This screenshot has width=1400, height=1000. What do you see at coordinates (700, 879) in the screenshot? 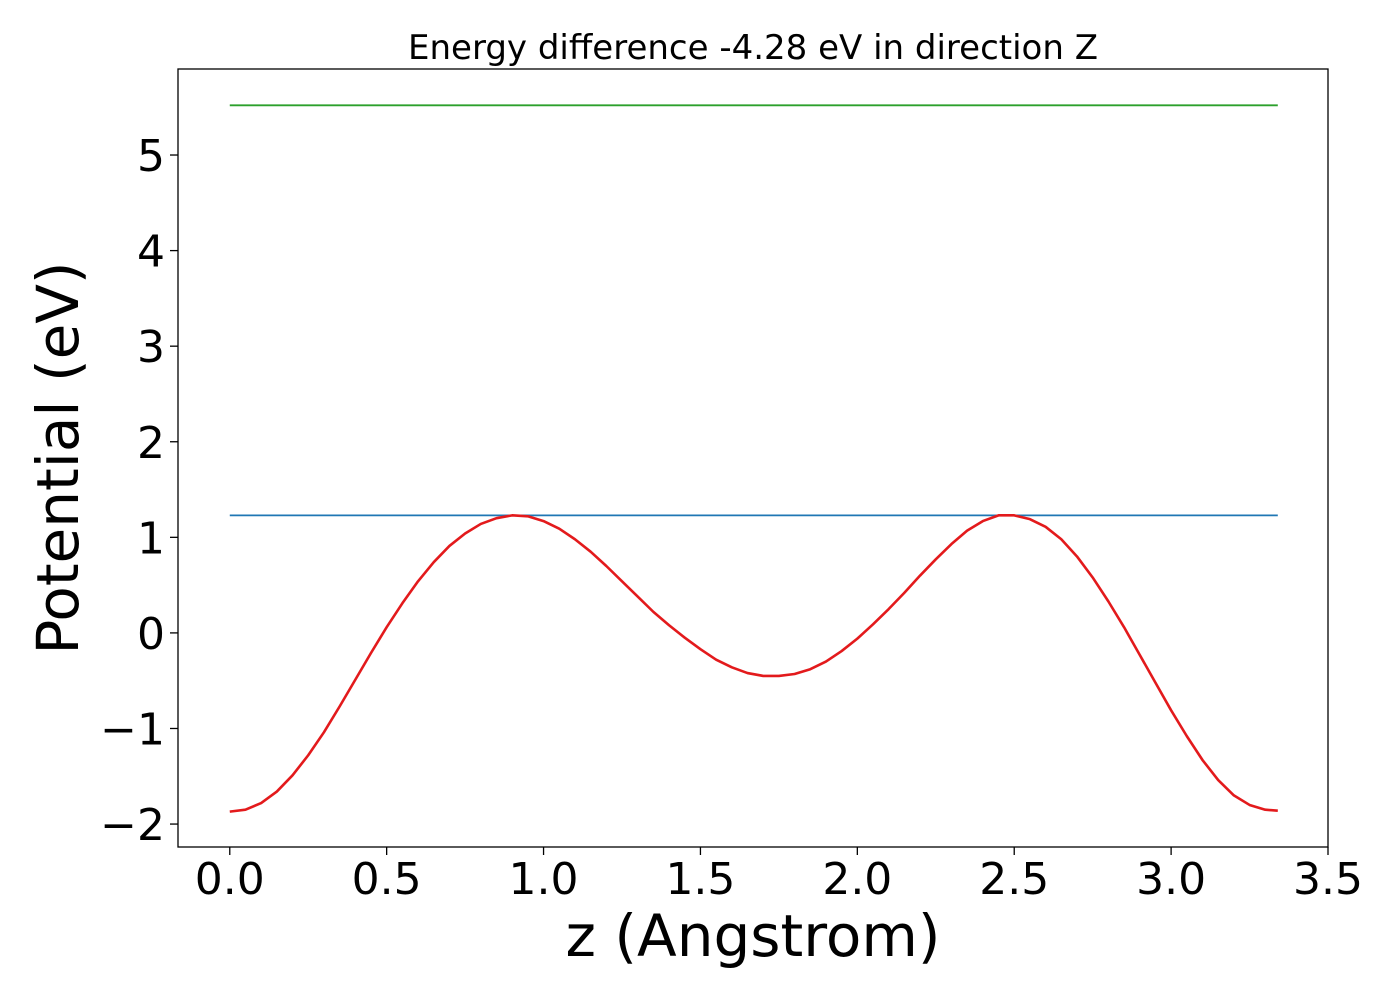
I see `x-tick-label: 1.5` at bounding box center [700, 879].